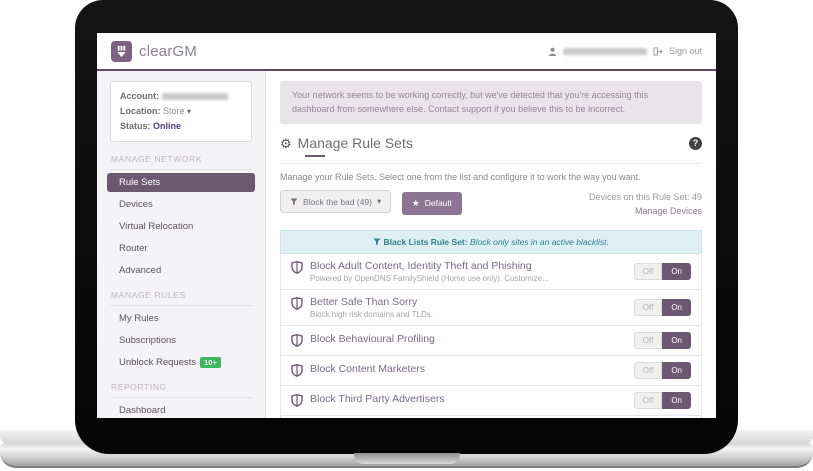  Describe the element at coordinates (189, 111) in the screenshot. I see `caret-down-icon: ▾` at that location.